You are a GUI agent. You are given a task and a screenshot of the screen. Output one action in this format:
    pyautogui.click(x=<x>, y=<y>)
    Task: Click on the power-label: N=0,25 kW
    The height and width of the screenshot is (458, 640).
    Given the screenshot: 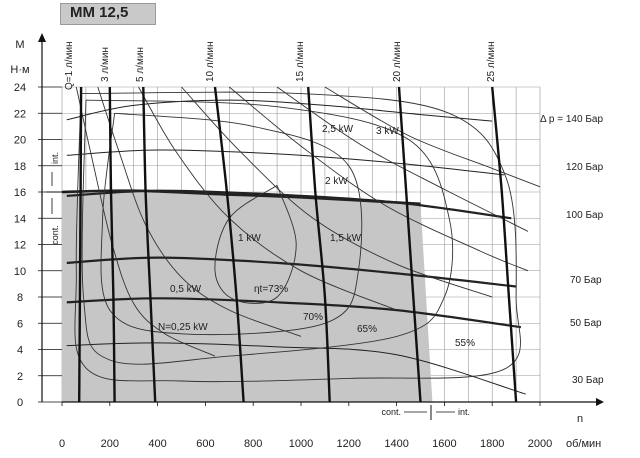 What is the action you would take?
    pyautogui.click(x=183, y=327)
    